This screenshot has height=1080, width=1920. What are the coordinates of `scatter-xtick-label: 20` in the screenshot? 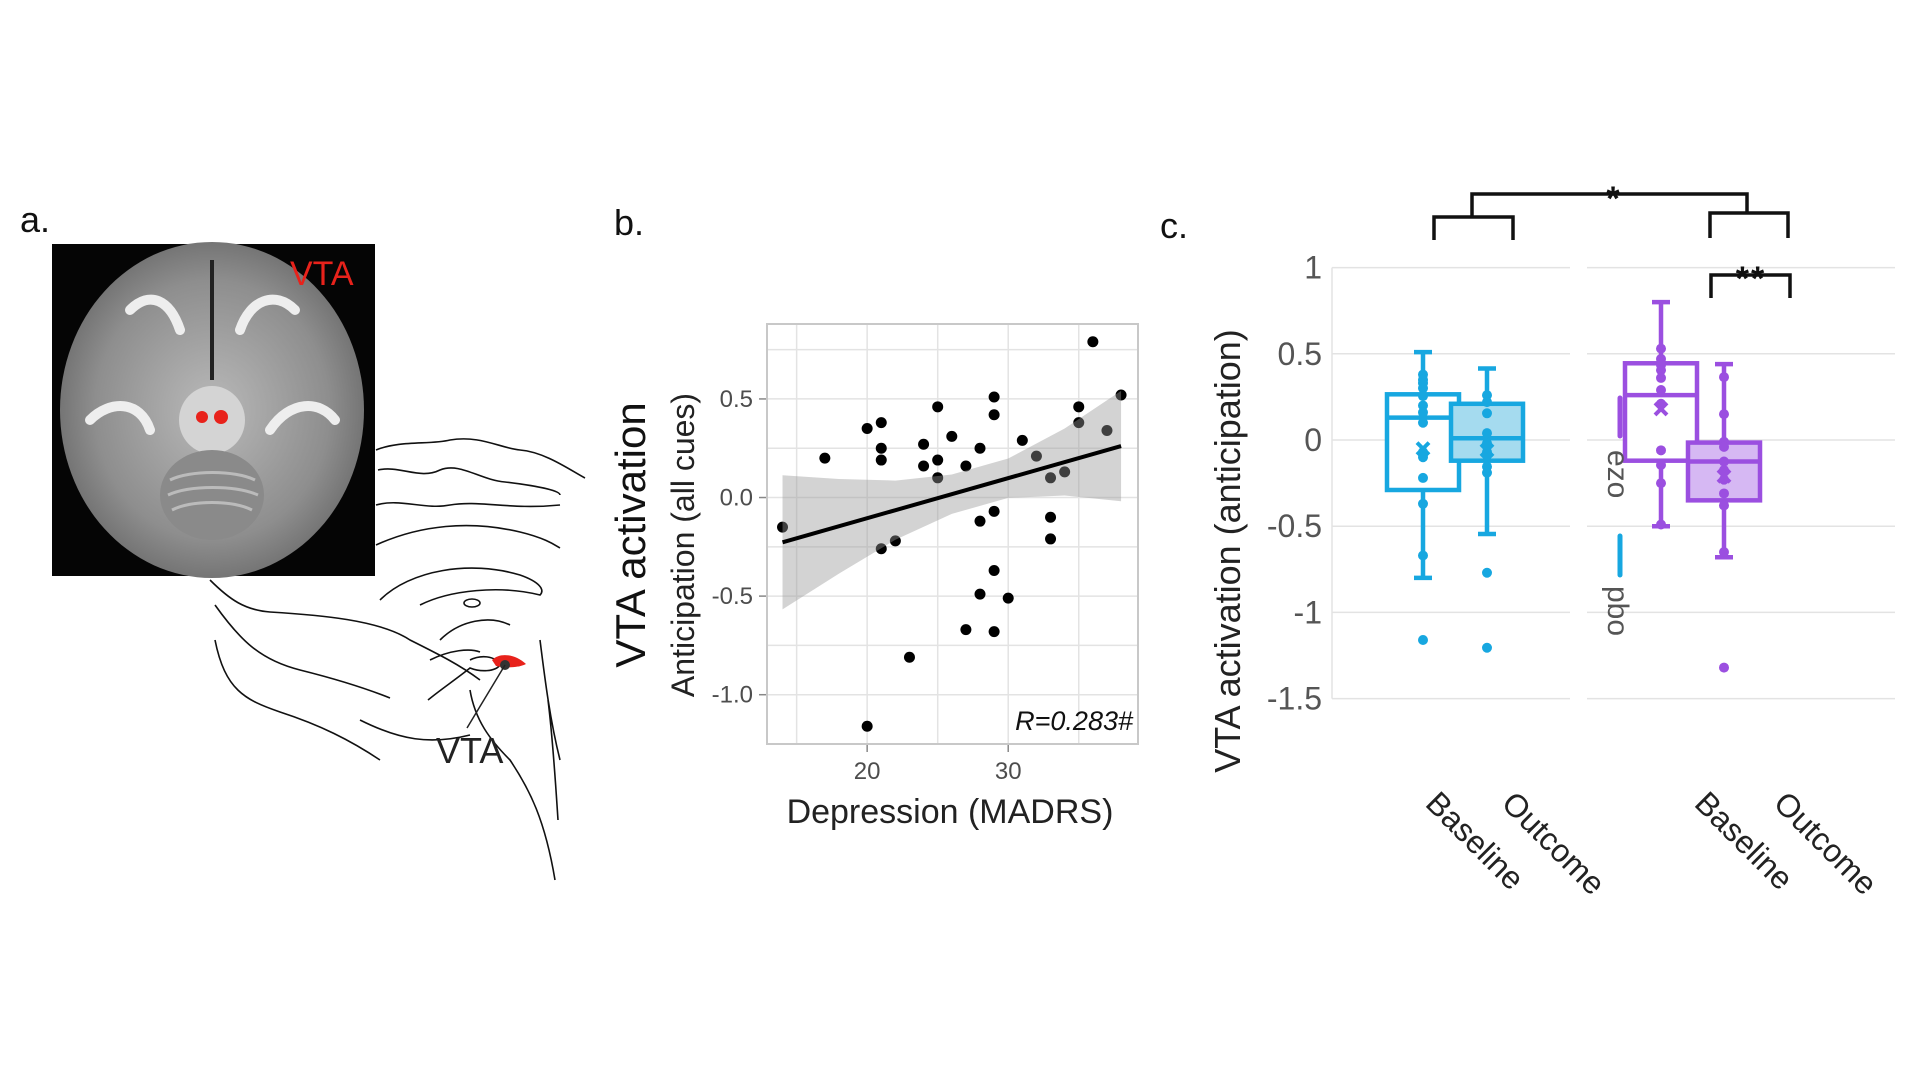 It's located at (867, 771).